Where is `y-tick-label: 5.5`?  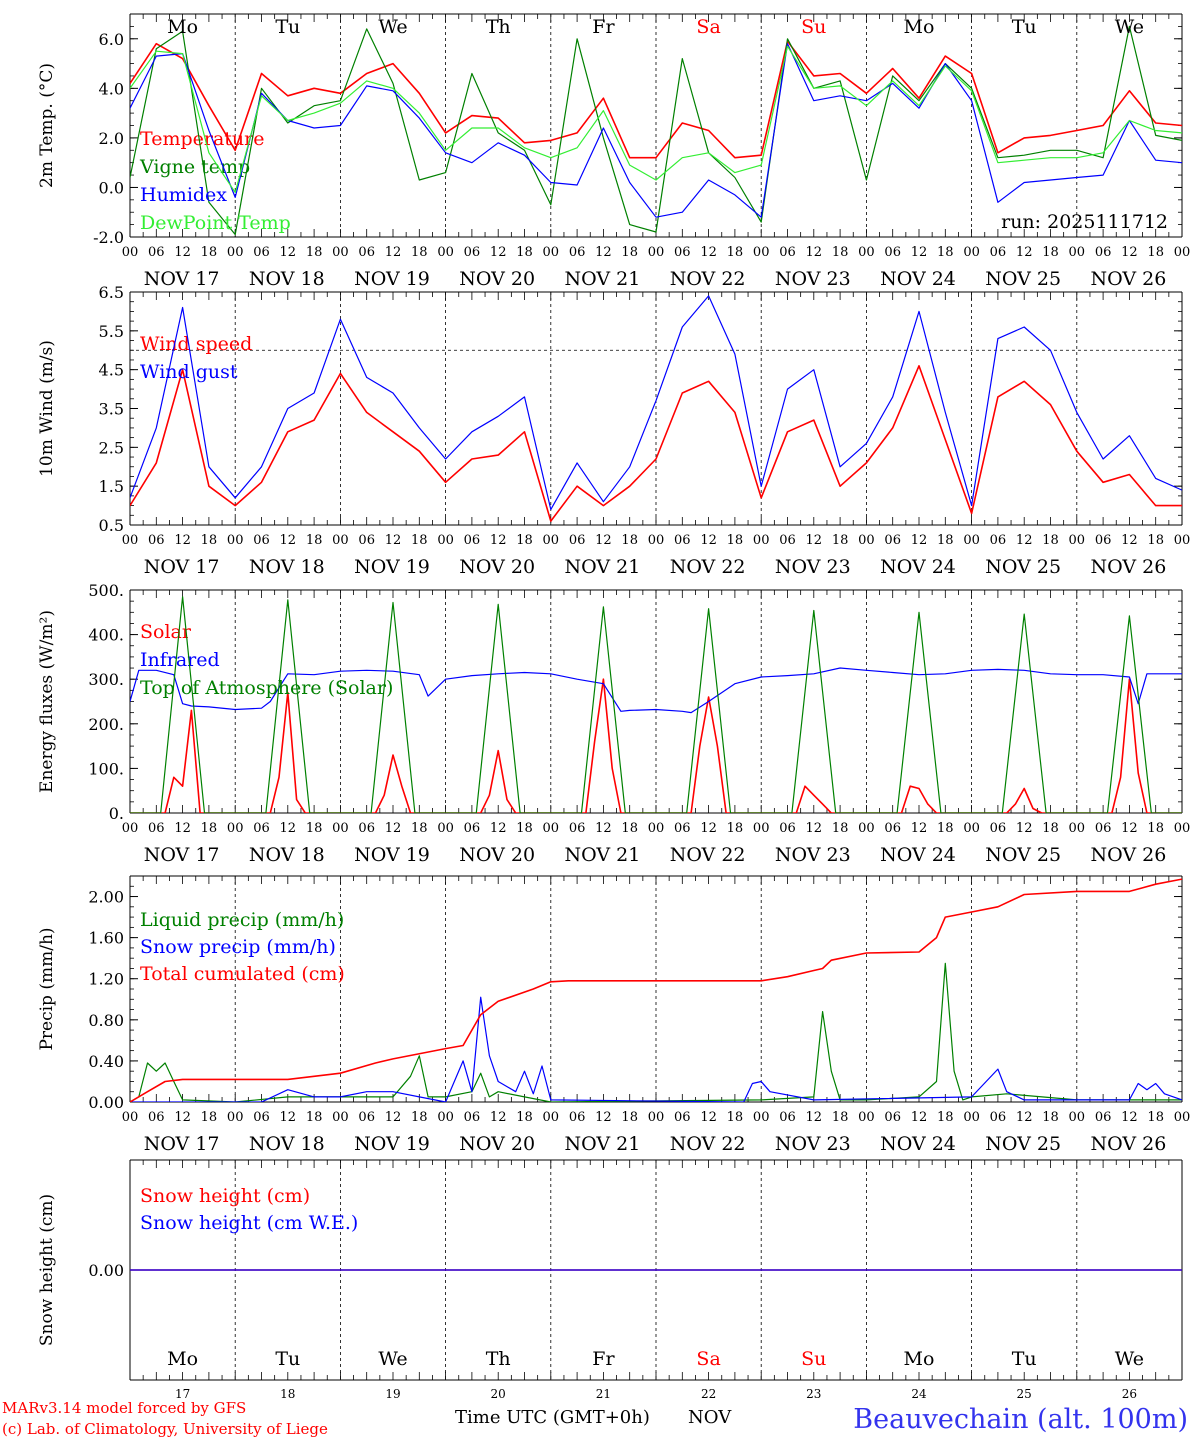 y-tick-label: 5.5 is located at coordinates (111, 331).